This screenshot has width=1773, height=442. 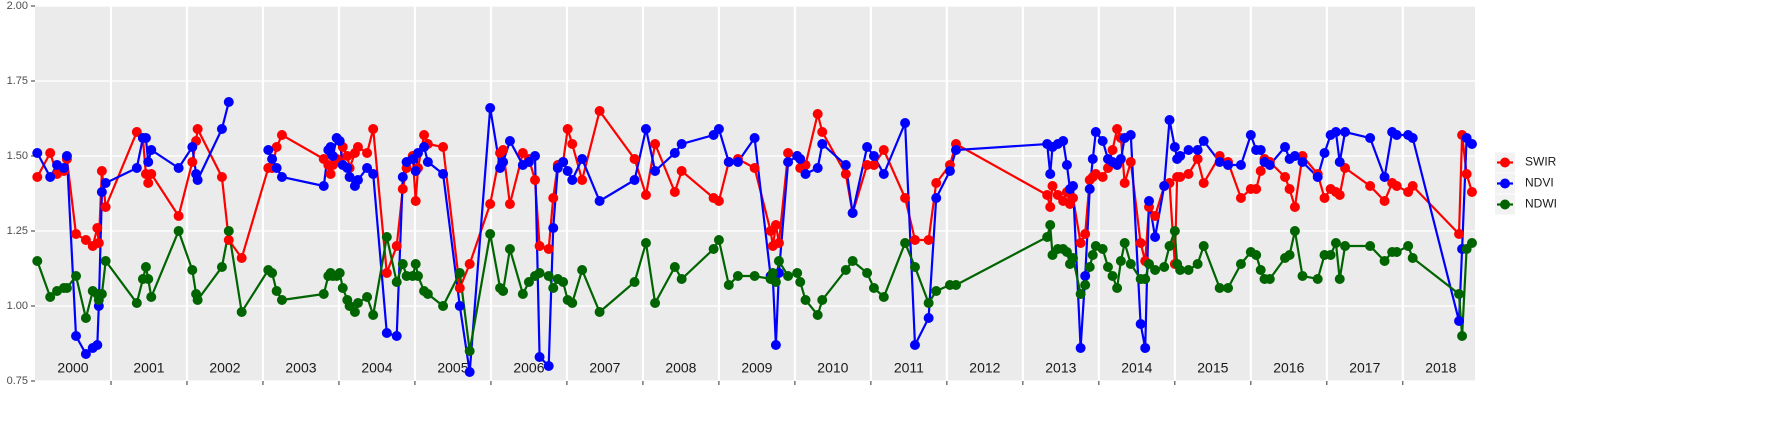 What do you see at coordinates (300, 368) in the screenshot?
I see `year-label: 2003` at bounding box center [300, 368].